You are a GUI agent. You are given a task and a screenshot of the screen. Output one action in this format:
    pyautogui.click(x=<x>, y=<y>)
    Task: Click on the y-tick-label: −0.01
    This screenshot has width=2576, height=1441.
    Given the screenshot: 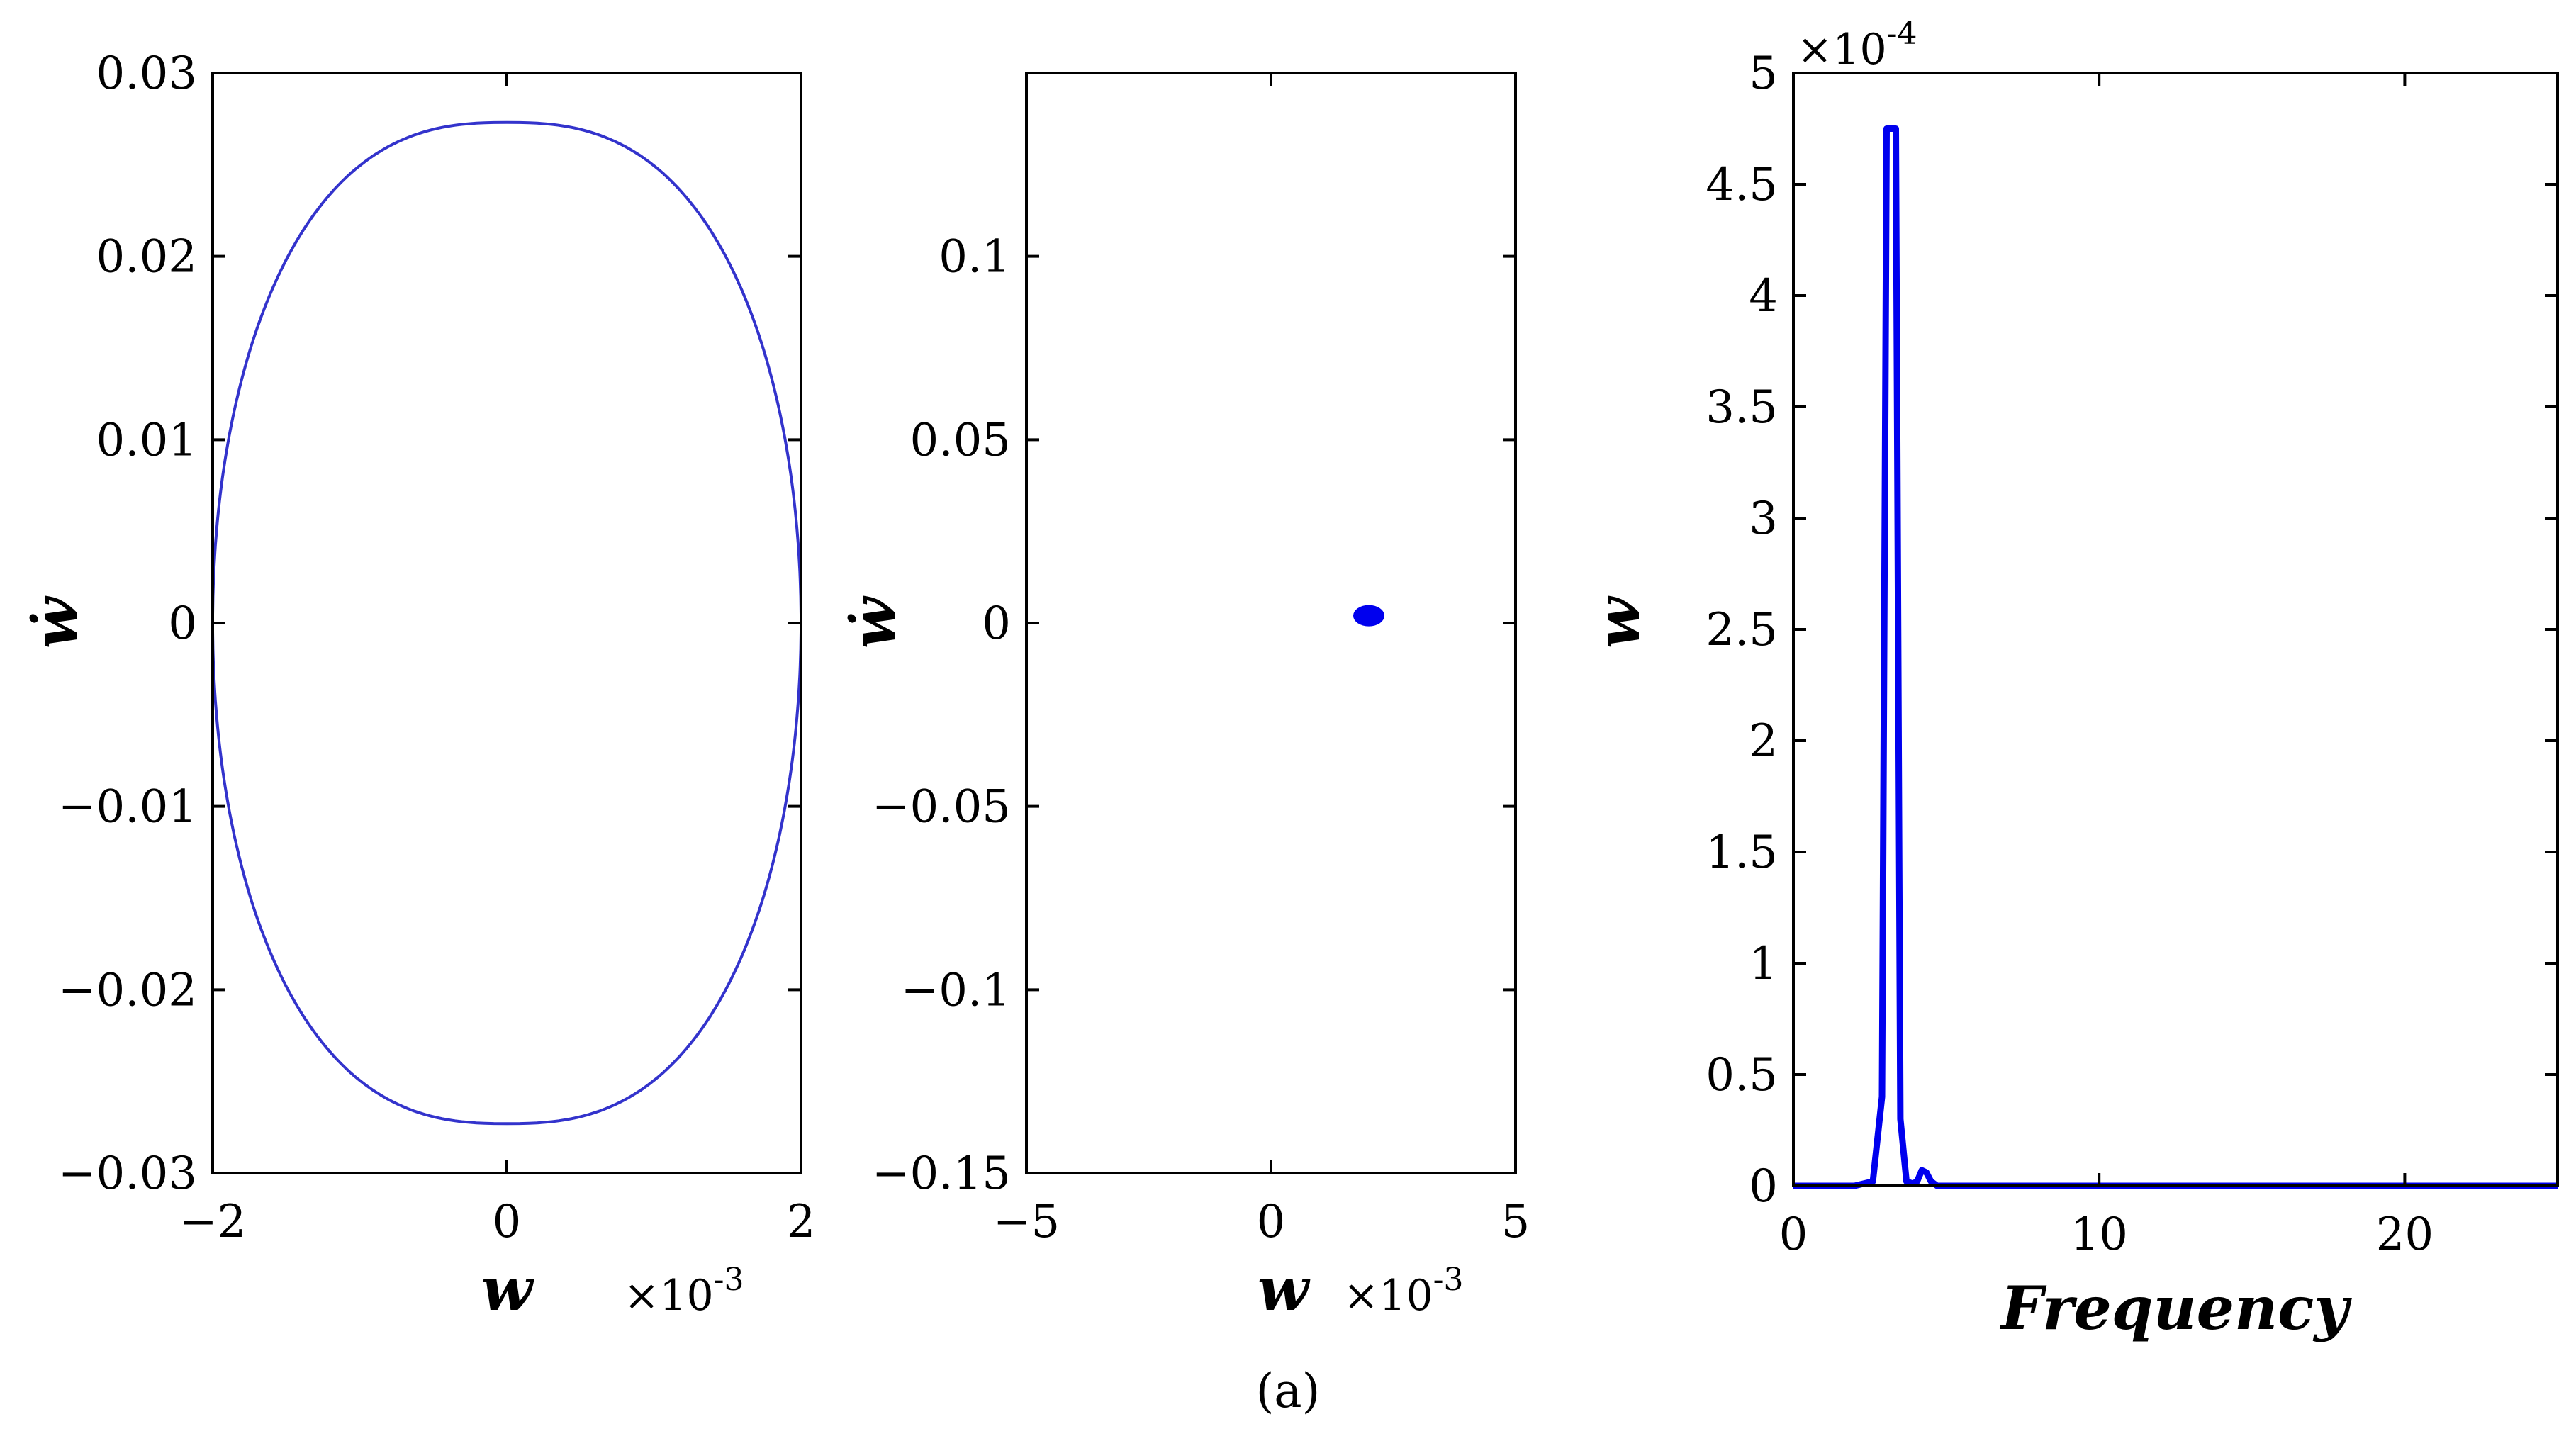 What is the action you would take?
    pyautogui.click(x=128, y=807)
    